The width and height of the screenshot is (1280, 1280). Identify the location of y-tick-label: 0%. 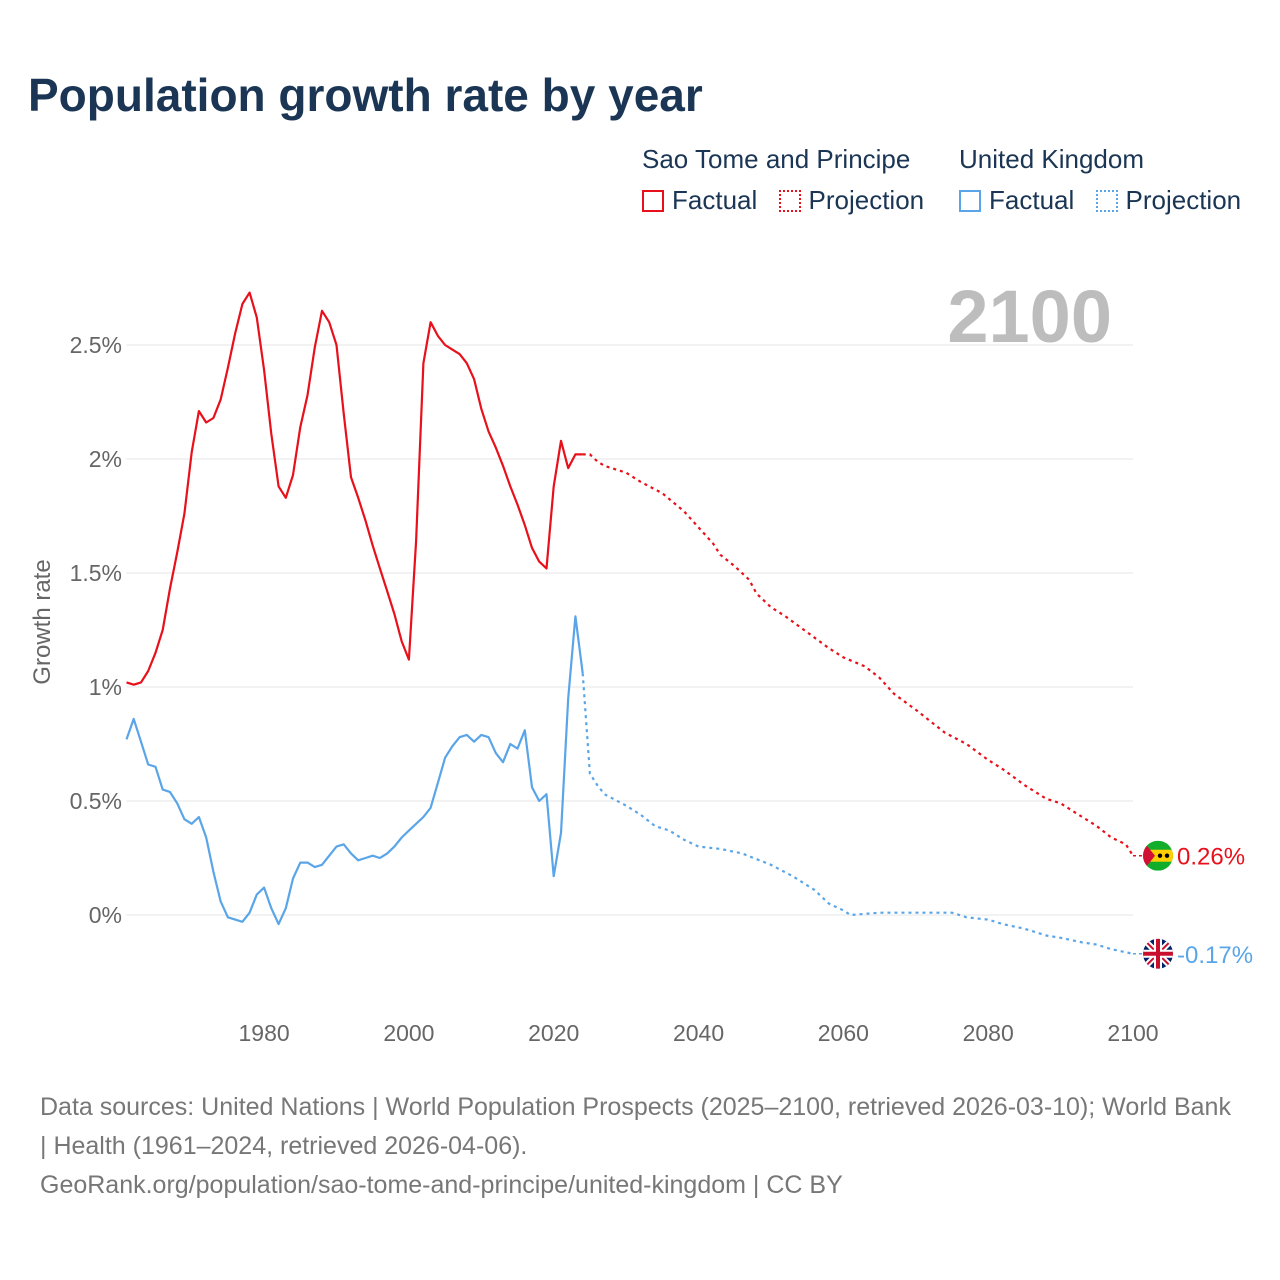
(105, 915).